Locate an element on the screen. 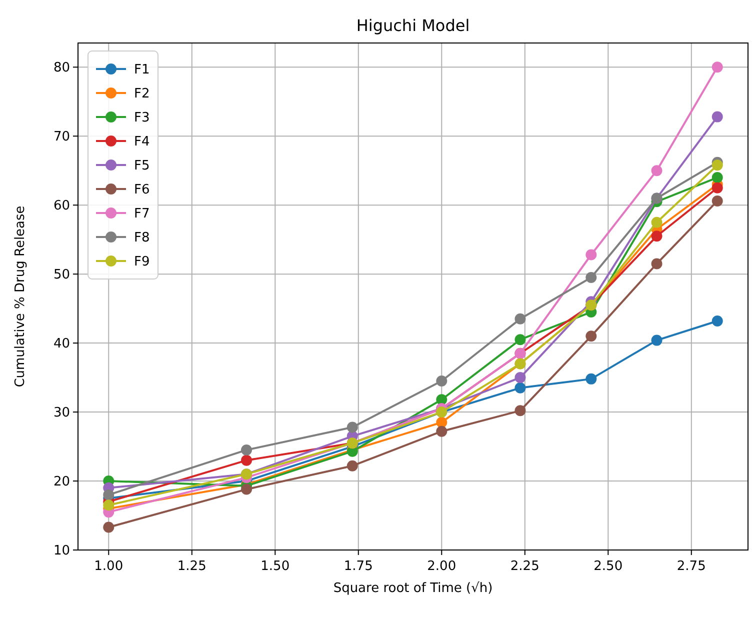 This screenshot has height=623, width=752. legend-label: F9 is located at coordinates (142, 262).